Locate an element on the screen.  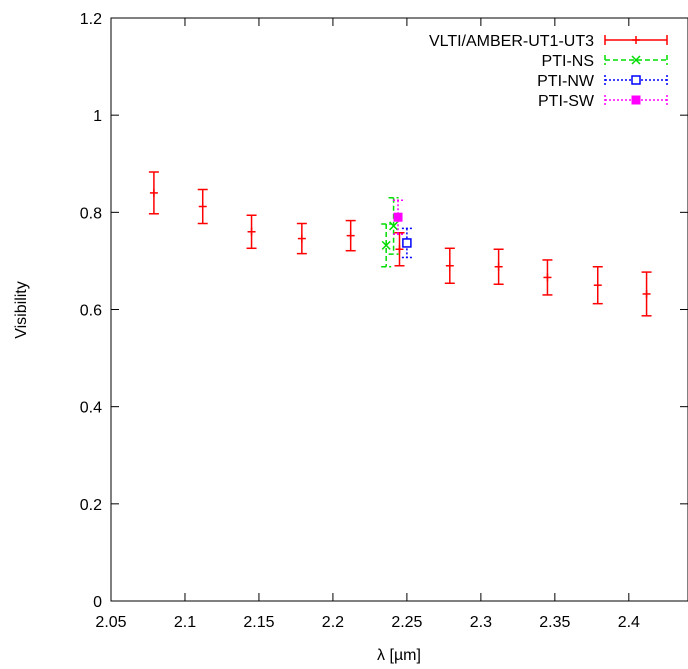
y-tick-label: 0.8 is located at coordinates (91, 213).